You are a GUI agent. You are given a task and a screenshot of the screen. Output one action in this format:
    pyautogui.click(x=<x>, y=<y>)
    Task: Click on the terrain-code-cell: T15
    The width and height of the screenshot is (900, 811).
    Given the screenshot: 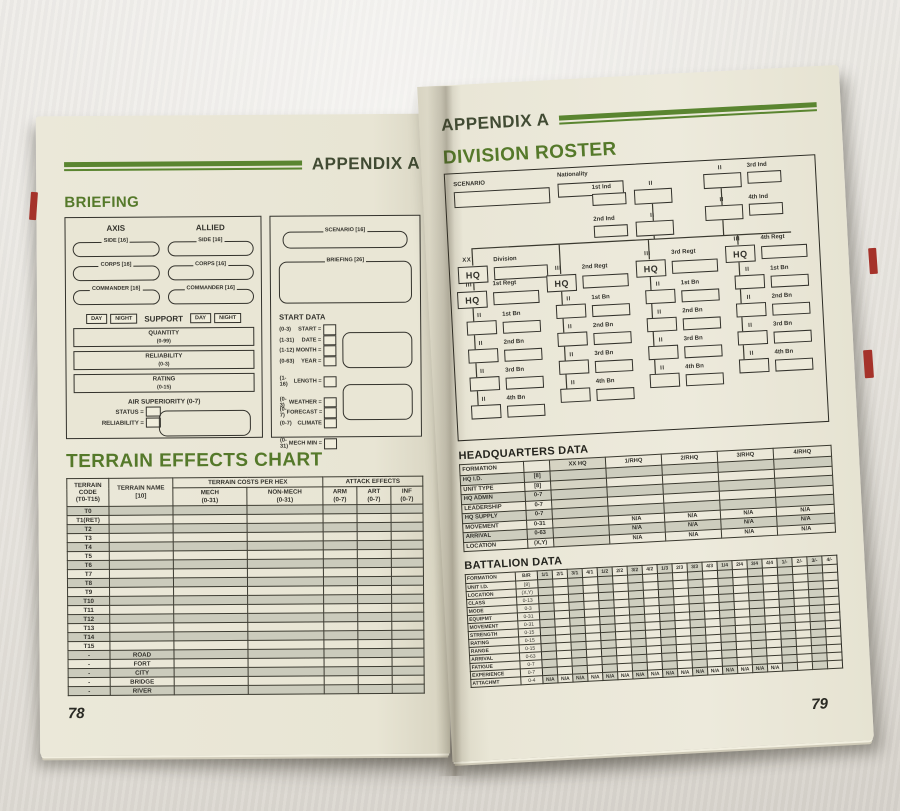 What is the action you would take?
    pyautogui.click(x=88, y=646)
    